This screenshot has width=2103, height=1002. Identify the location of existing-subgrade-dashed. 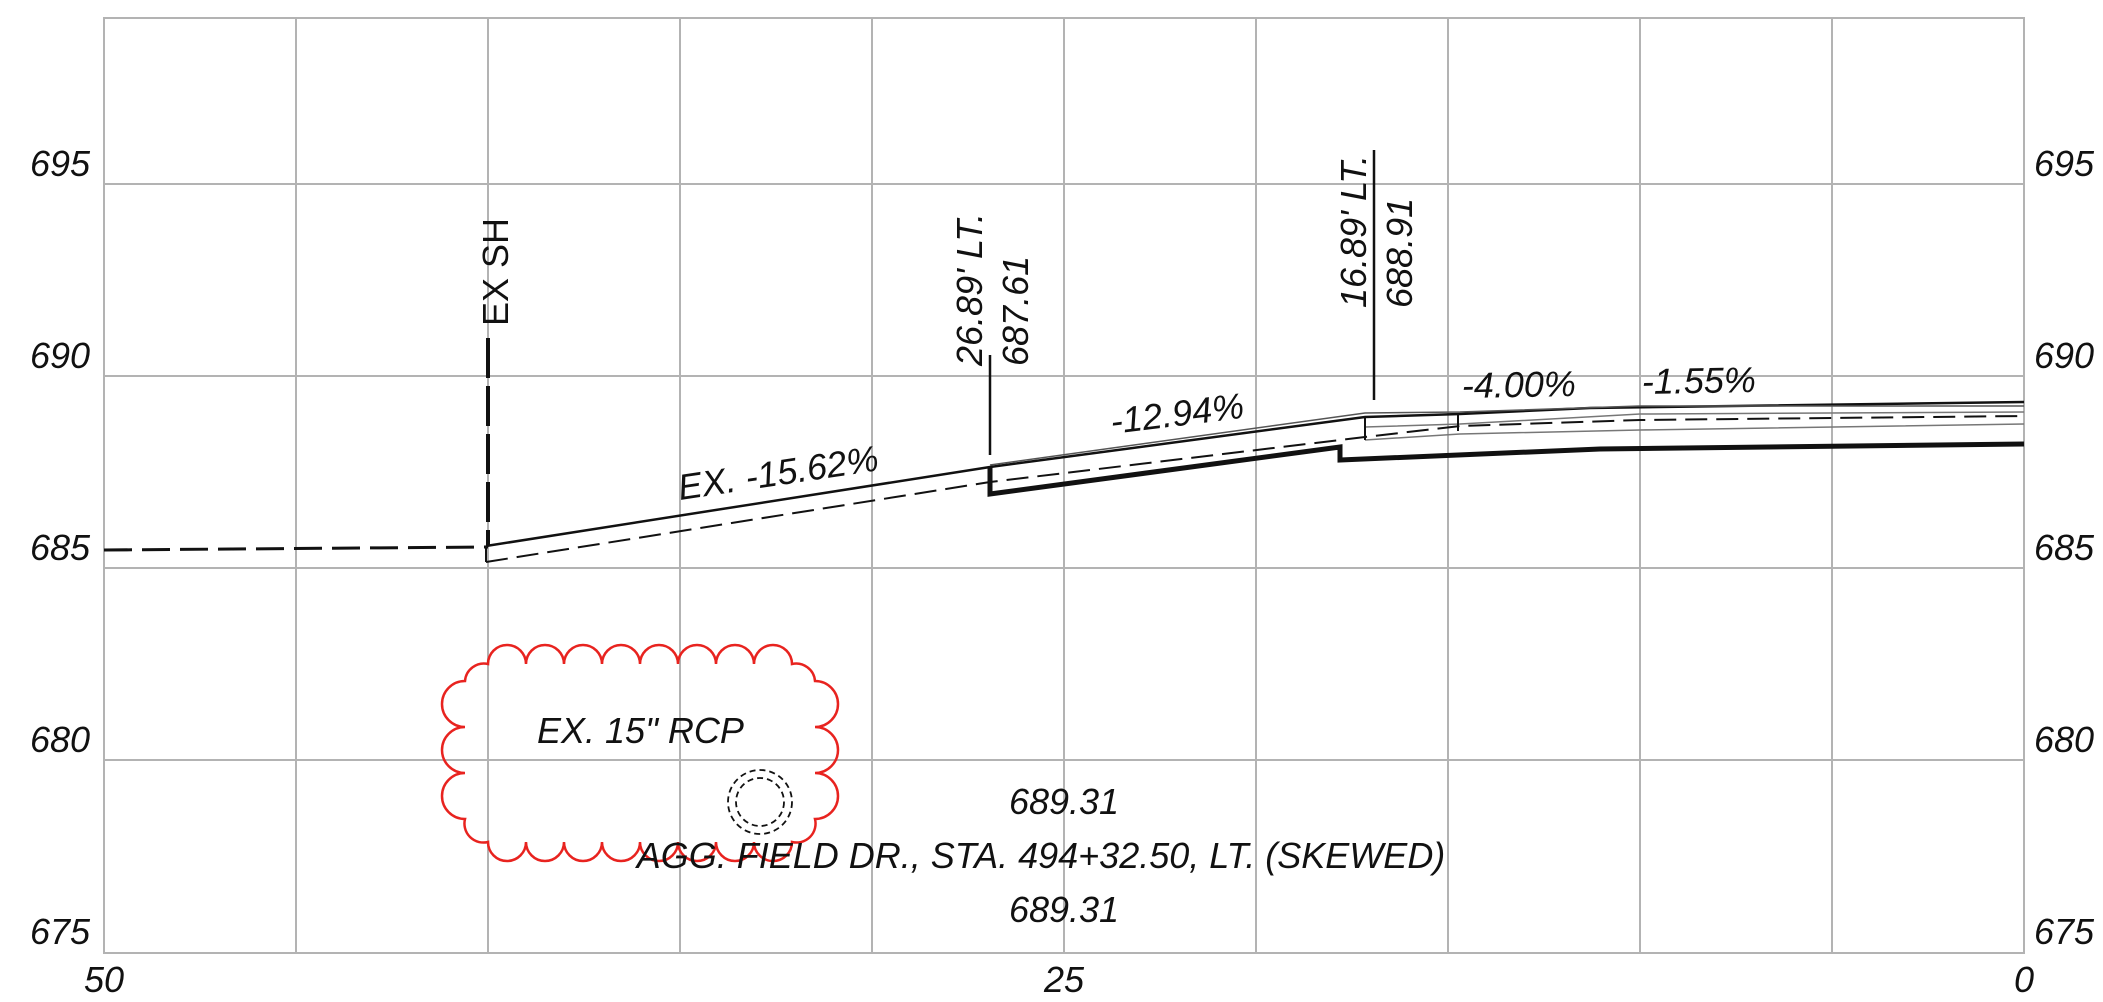
(1255, 489).